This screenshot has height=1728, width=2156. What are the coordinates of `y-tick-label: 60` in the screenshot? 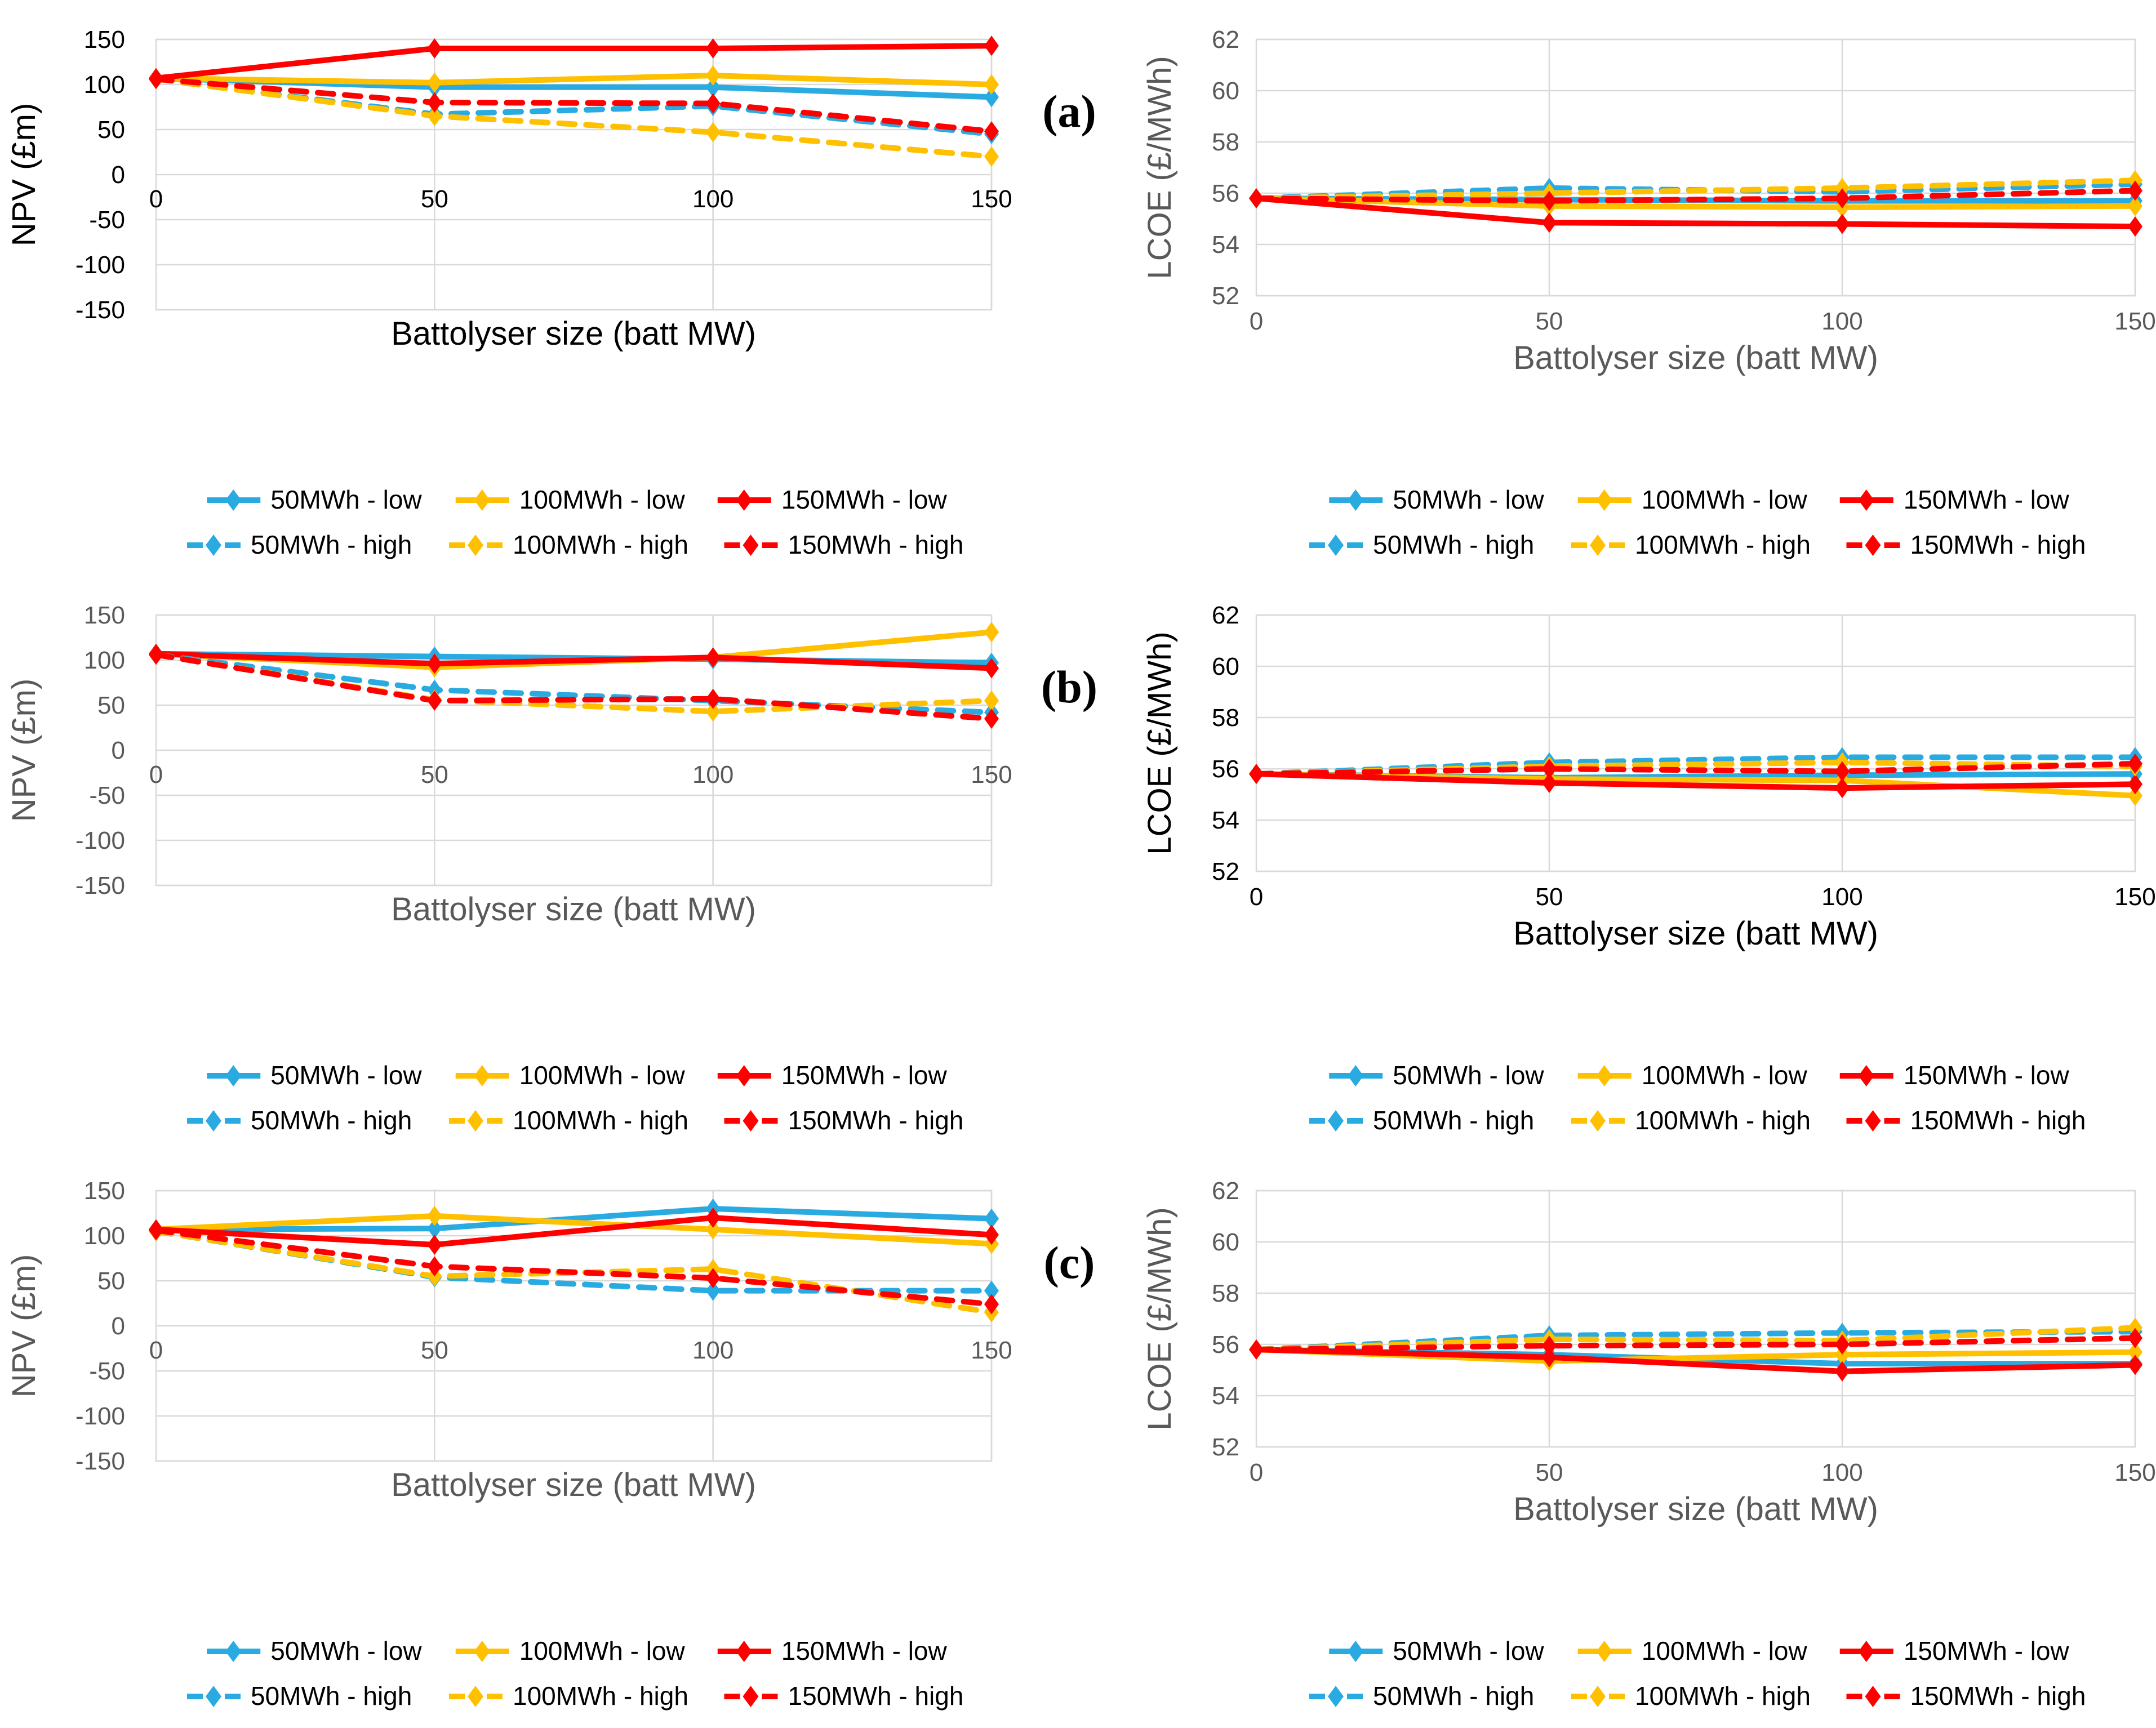 It's located at (1225, 91).